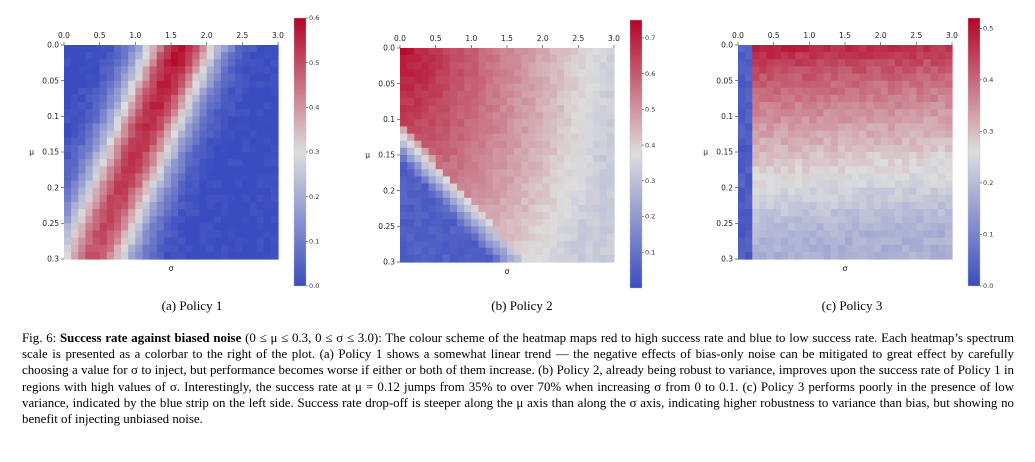 The image size is (1035, 462). What do you see at coordinates (650, 252) in the screenshot?
I see `colorbar-tick-label: 0.1` at bounding box center [650, 252].